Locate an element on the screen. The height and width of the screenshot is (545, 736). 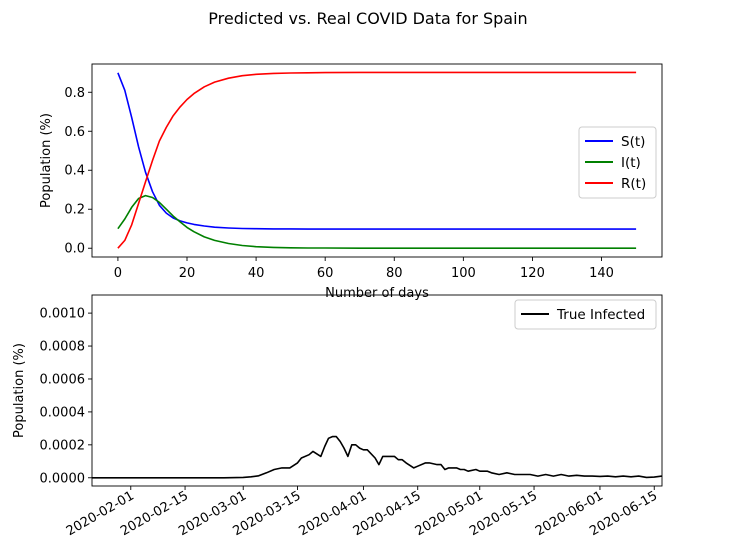
legend: True Infected is located at coordinates (585, 314).